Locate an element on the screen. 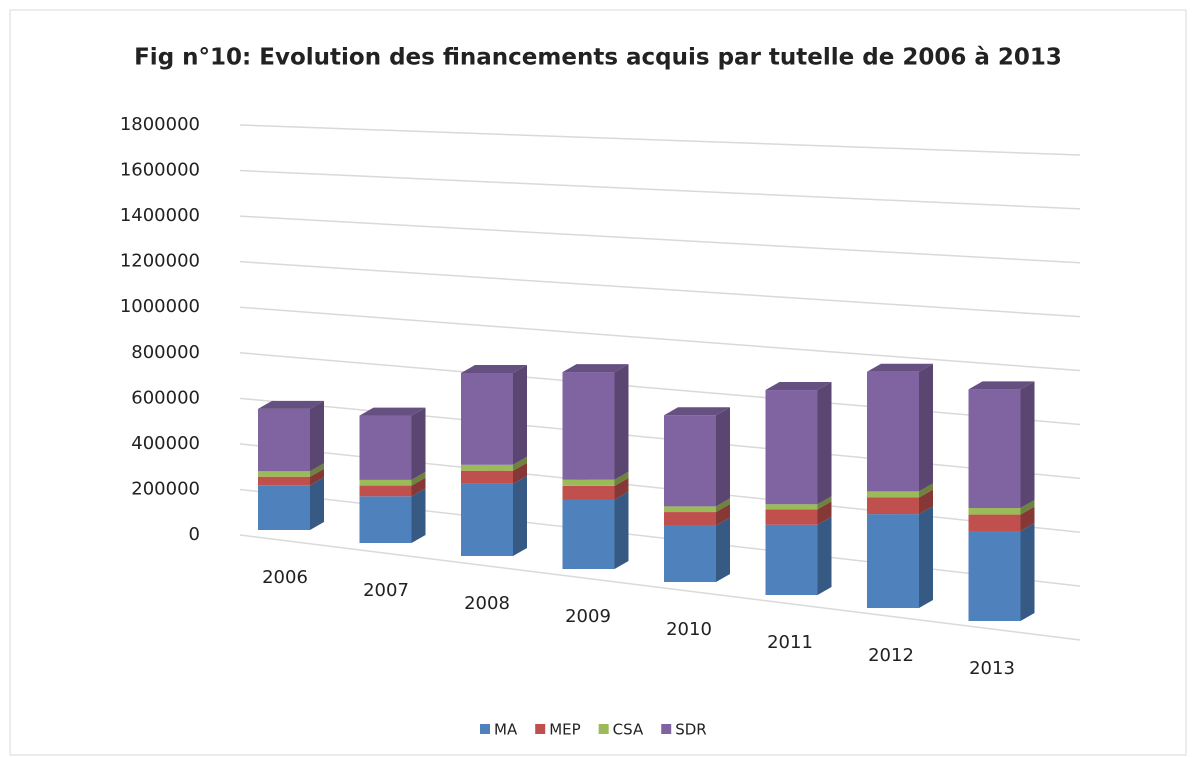  y-tick-label: 1800000 is located at coordinates (160, 124).